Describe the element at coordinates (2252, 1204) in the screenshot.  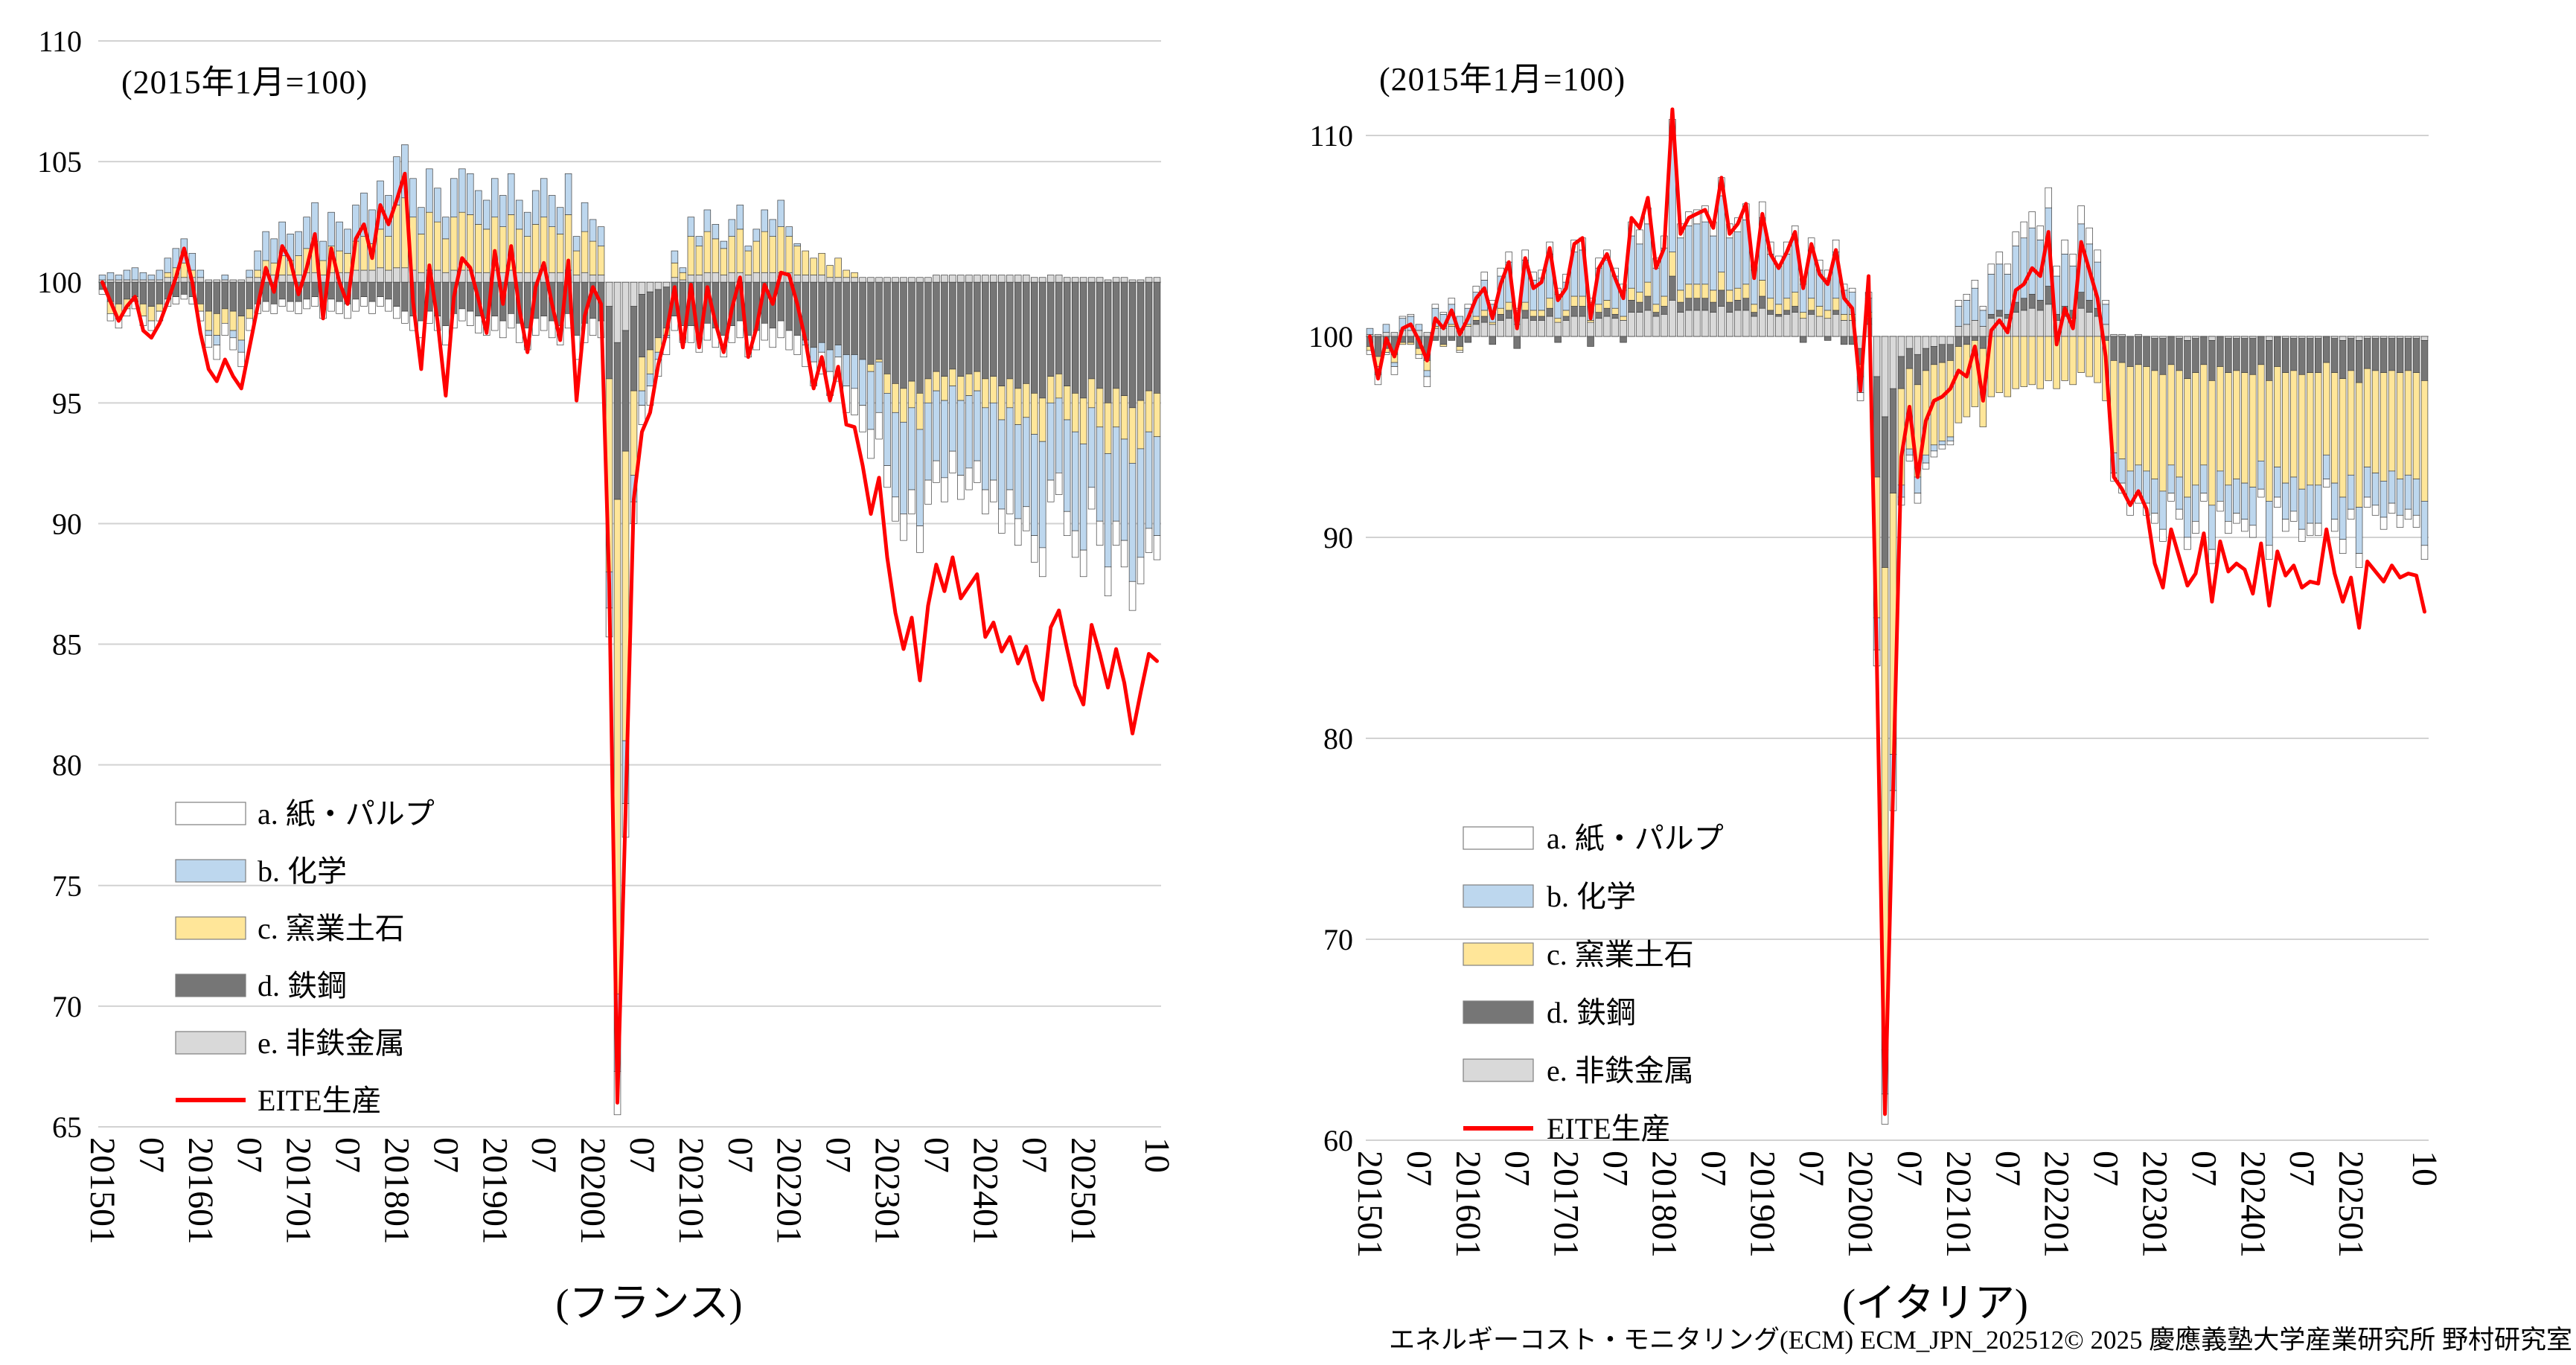
I see `x-tick-label: 202401` at that location.